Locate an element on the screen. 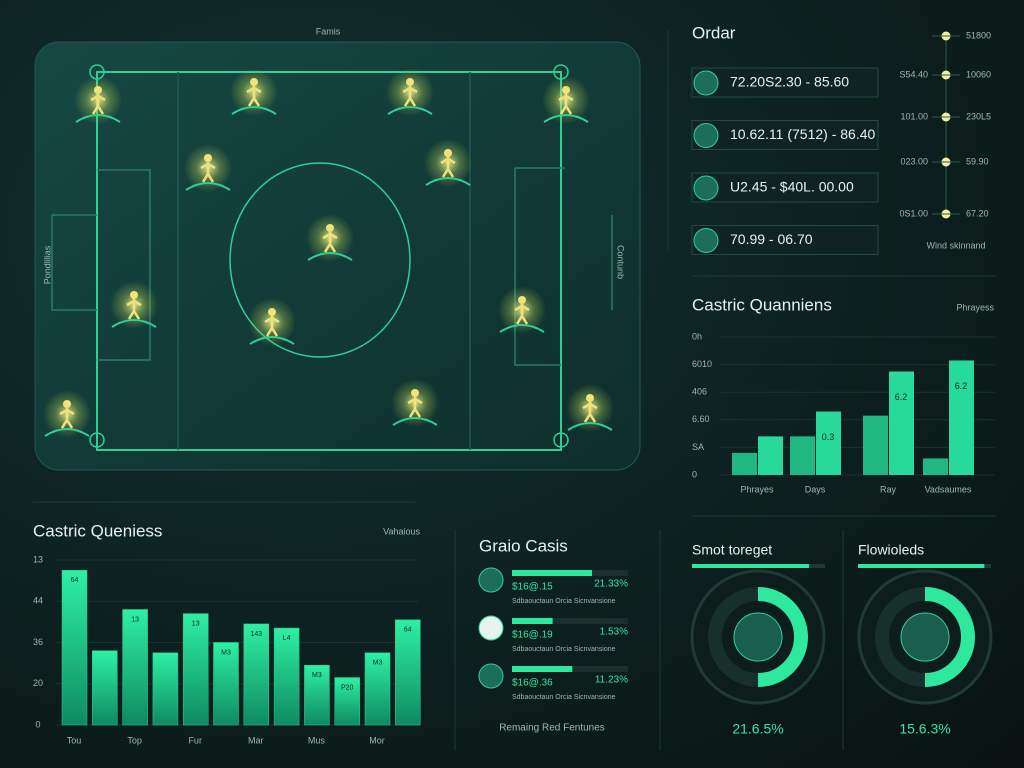  axis-label: 36 is located at coordinates (38, 642).